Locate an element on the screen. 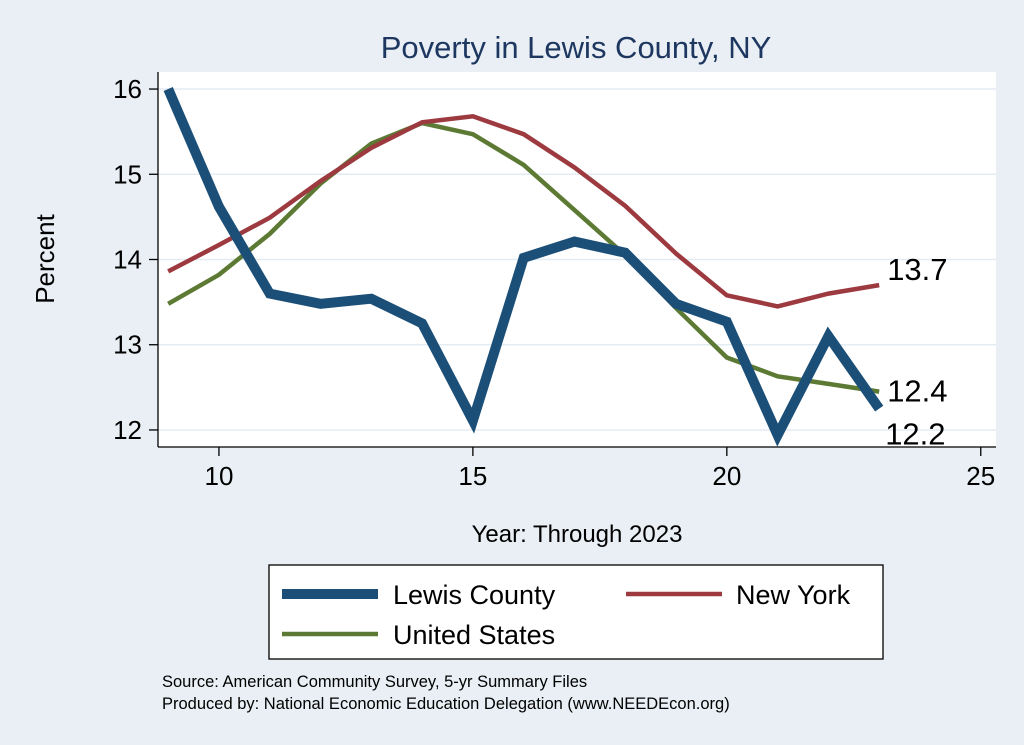 The width and height of the screenshot is (1024, 745). end-label-united-states: 12.4 is located at coordinates (917, 391).